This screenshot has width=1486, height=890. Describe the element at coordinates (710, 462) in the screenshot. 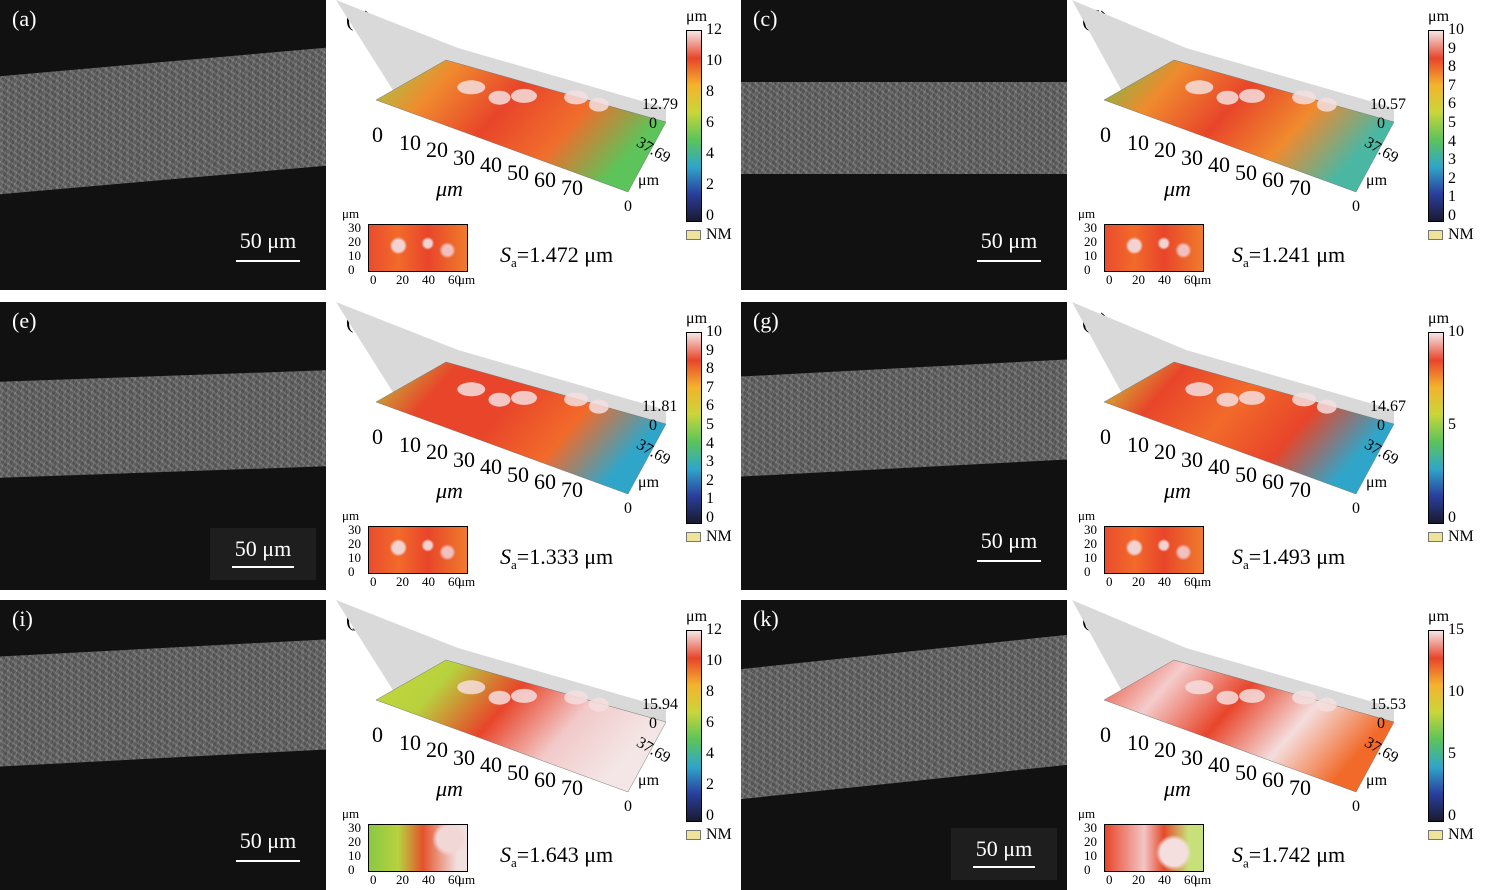

I see `colorbar-tick: 3` at that location.